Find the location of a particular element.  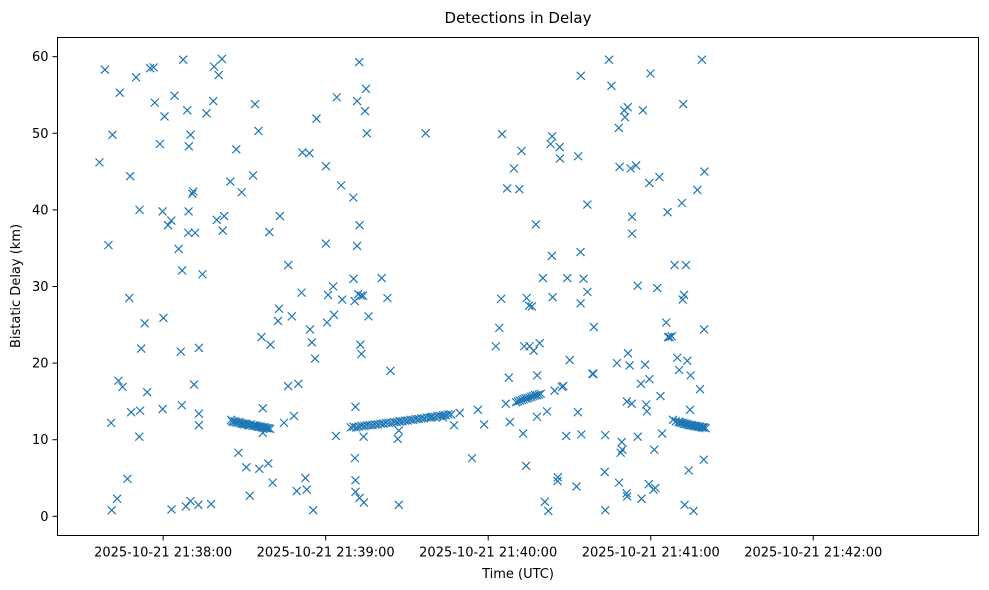

chart-title: Detections in Delay is located at coordinates (518, 18).